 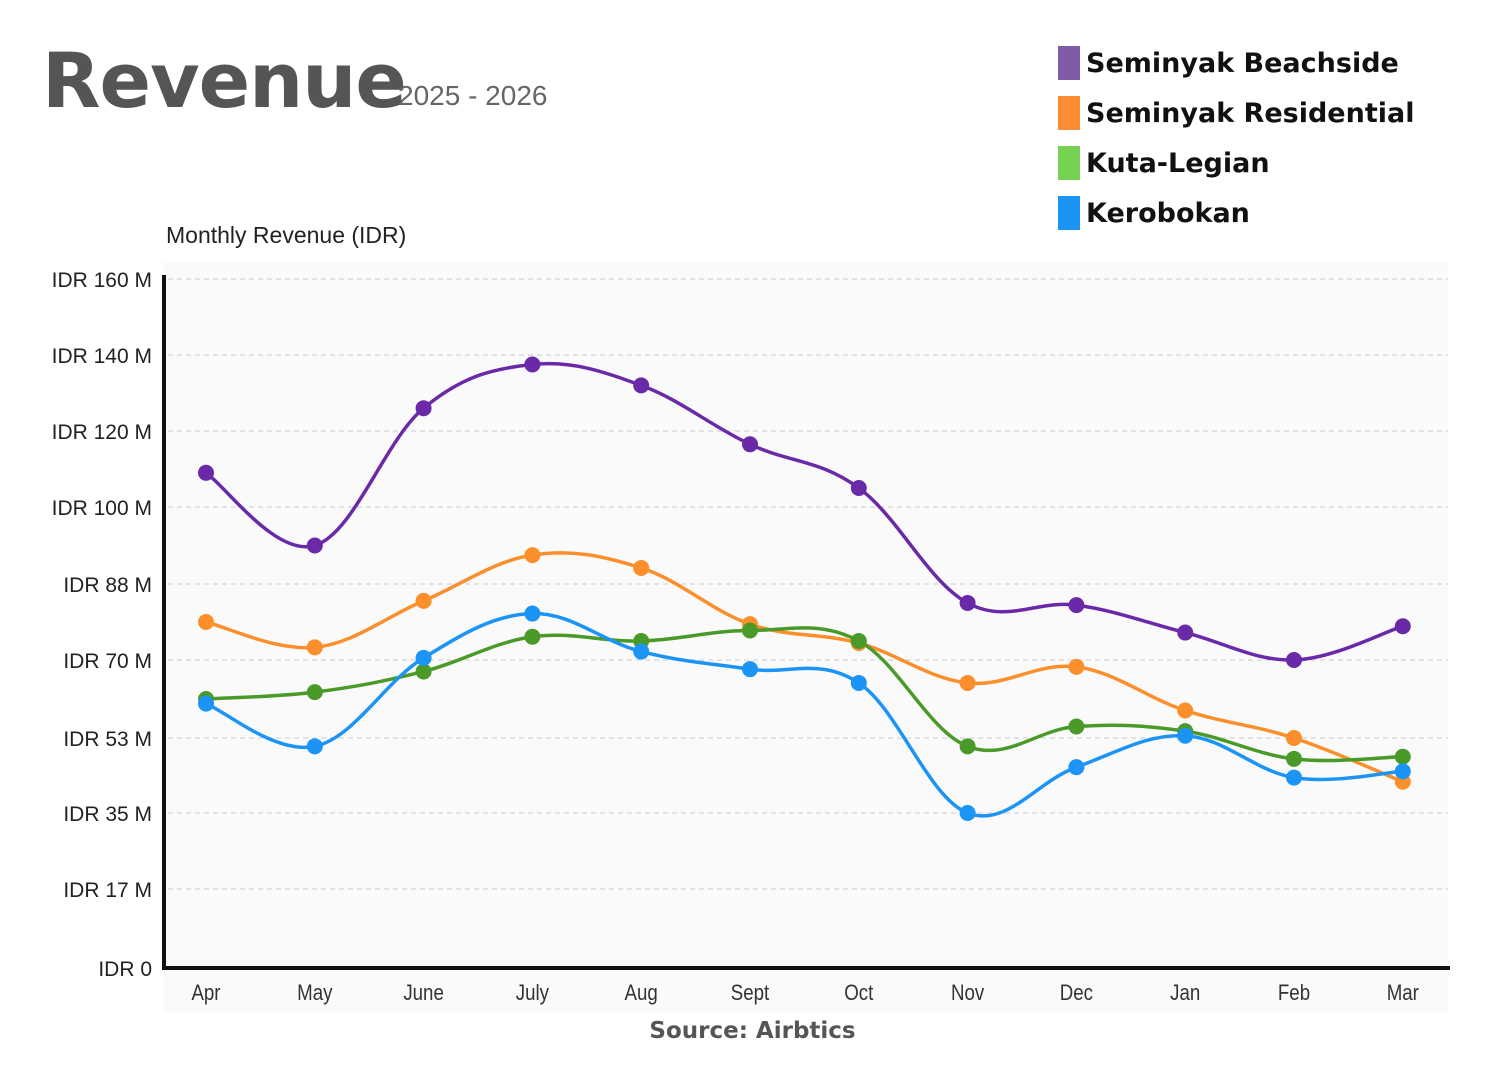 I want to click on legend-item-kuta-legian: Kuta-Legian, so click(x=1236, y=163).